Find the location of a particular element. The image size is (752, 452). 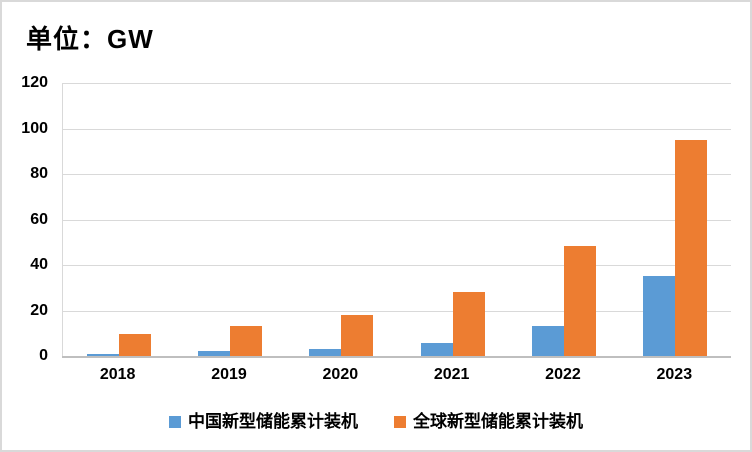

bar-global-2018 is located at coordinates (134, 344).